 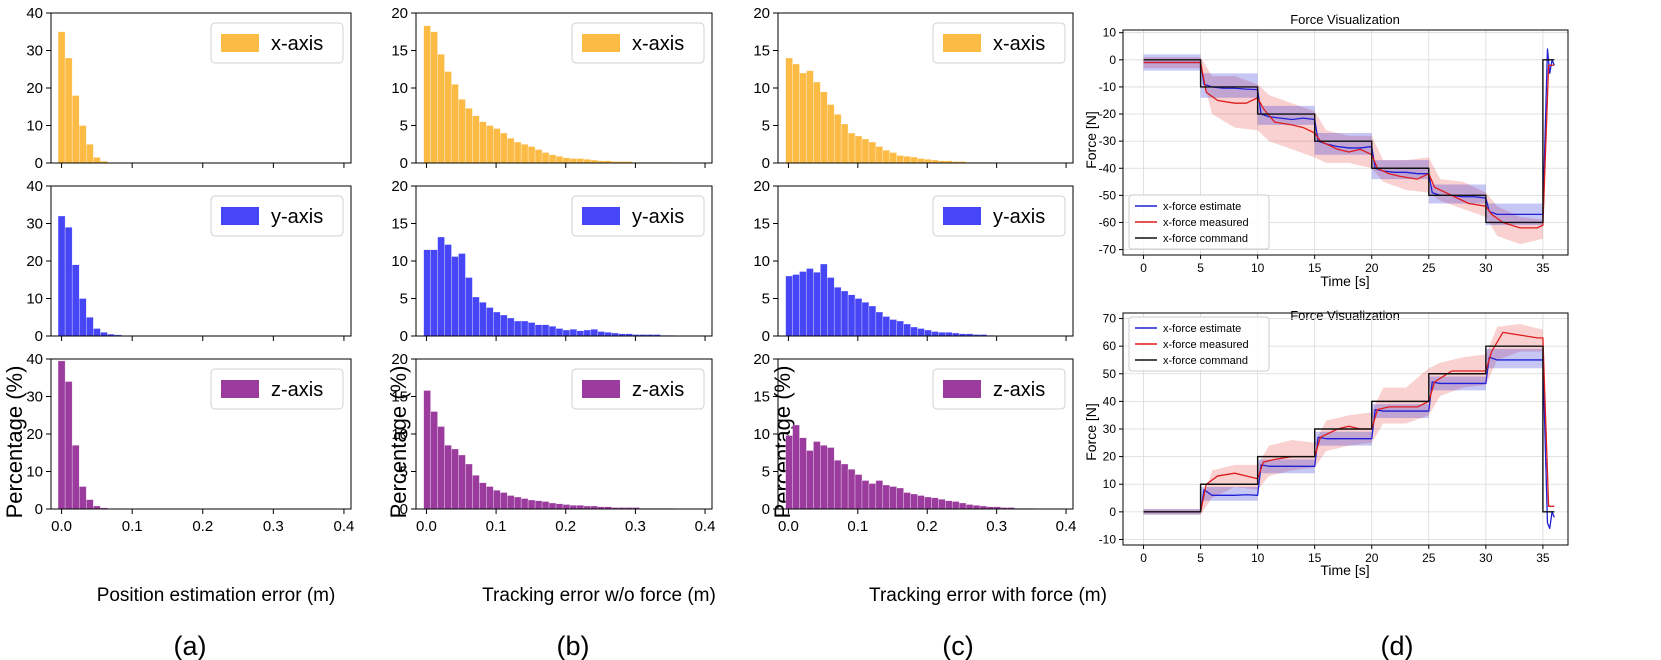 I want to click on panel-label-c: (c), so click(x=957, y=645).